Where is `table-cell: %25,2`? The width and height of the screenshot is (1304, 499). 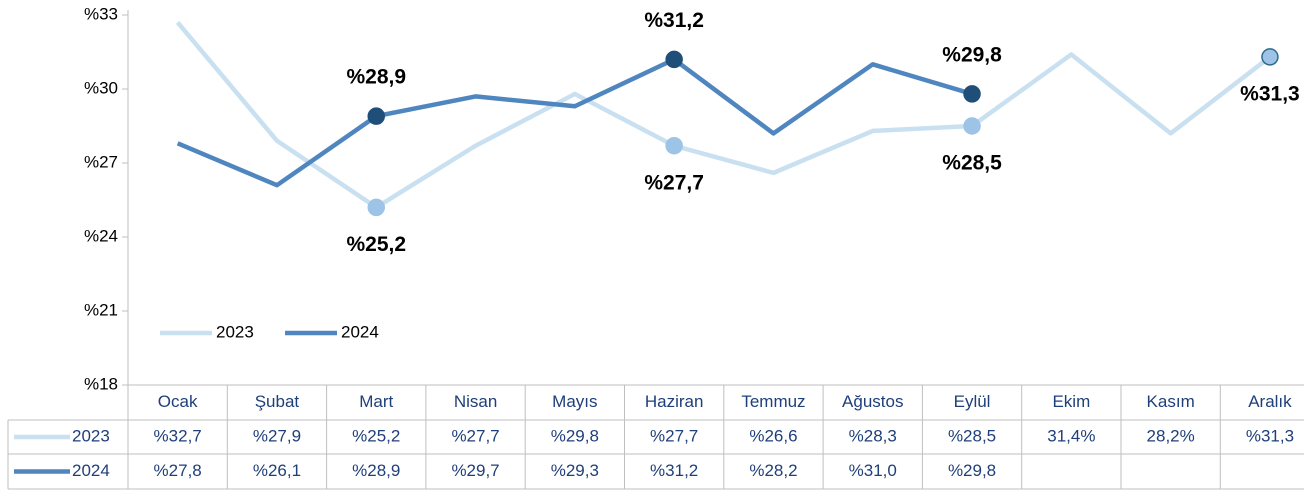
table-cell: %25,2 is located at coordinates (376, 435).